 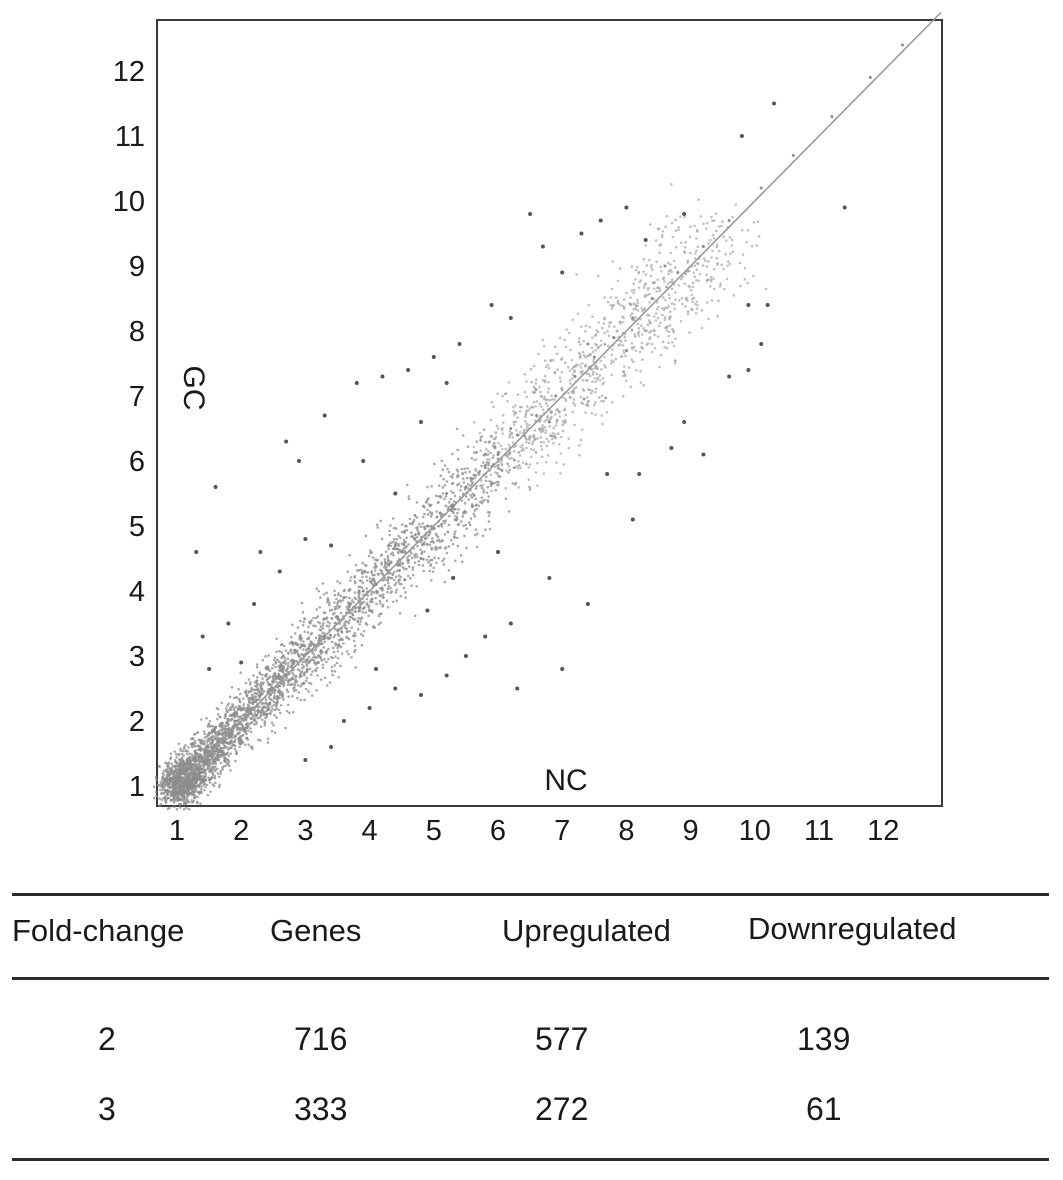 I want to click on x-tick-label: 5, so click(x=434, y=831).